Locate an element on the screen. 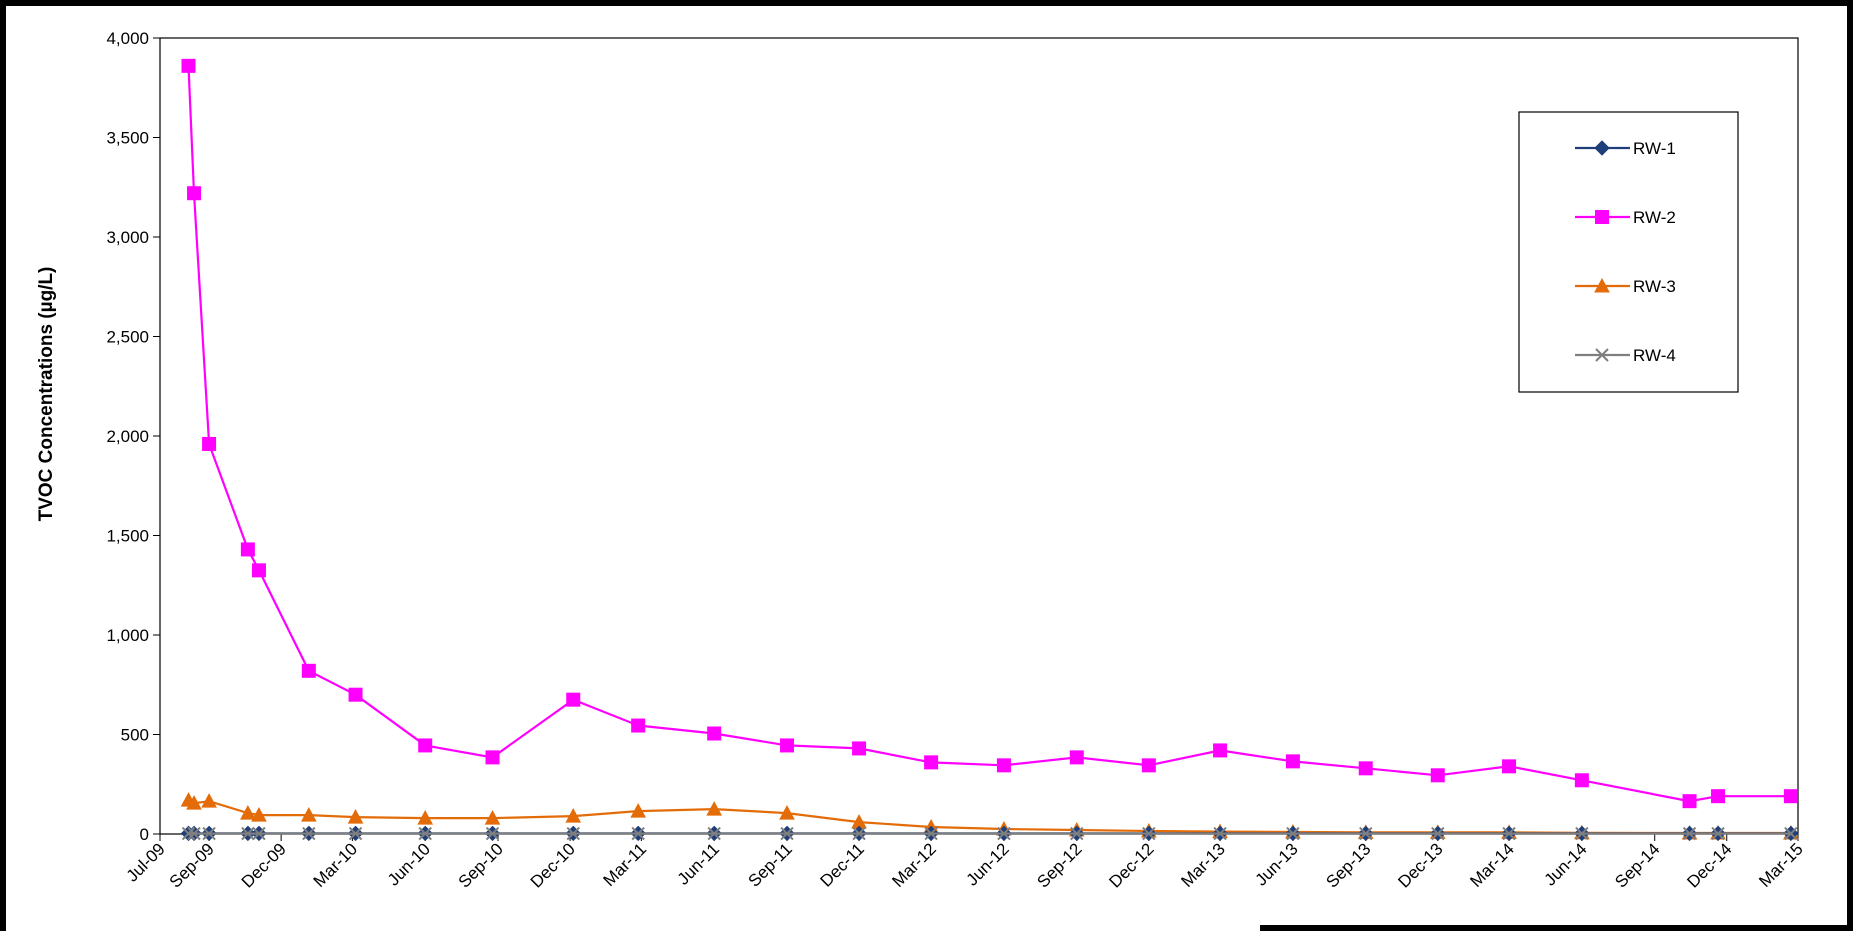 This screenshot has width=1853, height=931. legend: RW-1 RW-2 RW-3 RW-4 is located at coordinates (1628, 252).